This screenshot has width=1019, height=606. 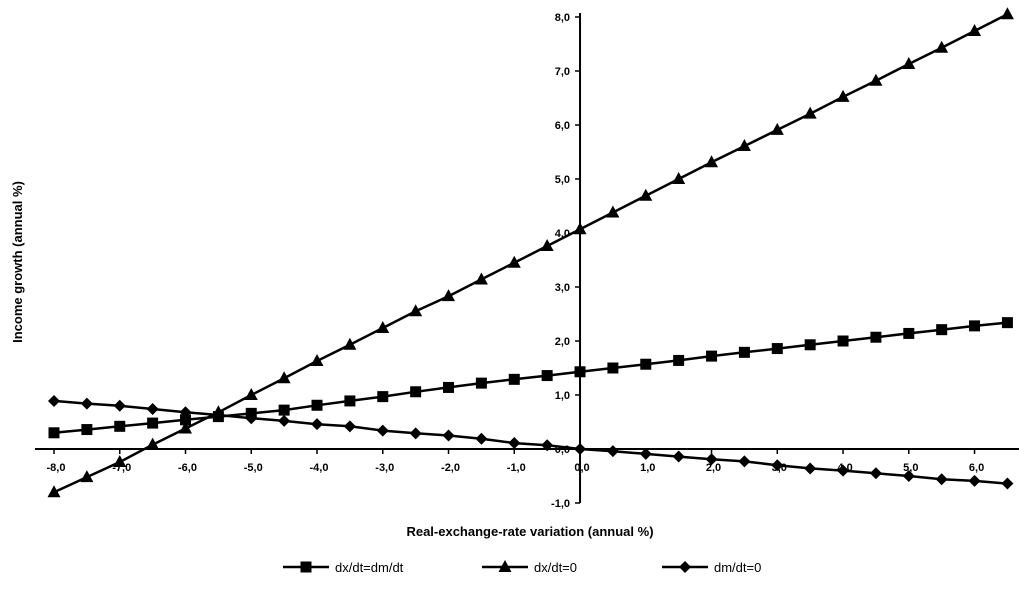 What do you see at coordinates (562, 396) in the screenshot?
I see `y-tick-label: 1,0` at bounding box center [562, 396].